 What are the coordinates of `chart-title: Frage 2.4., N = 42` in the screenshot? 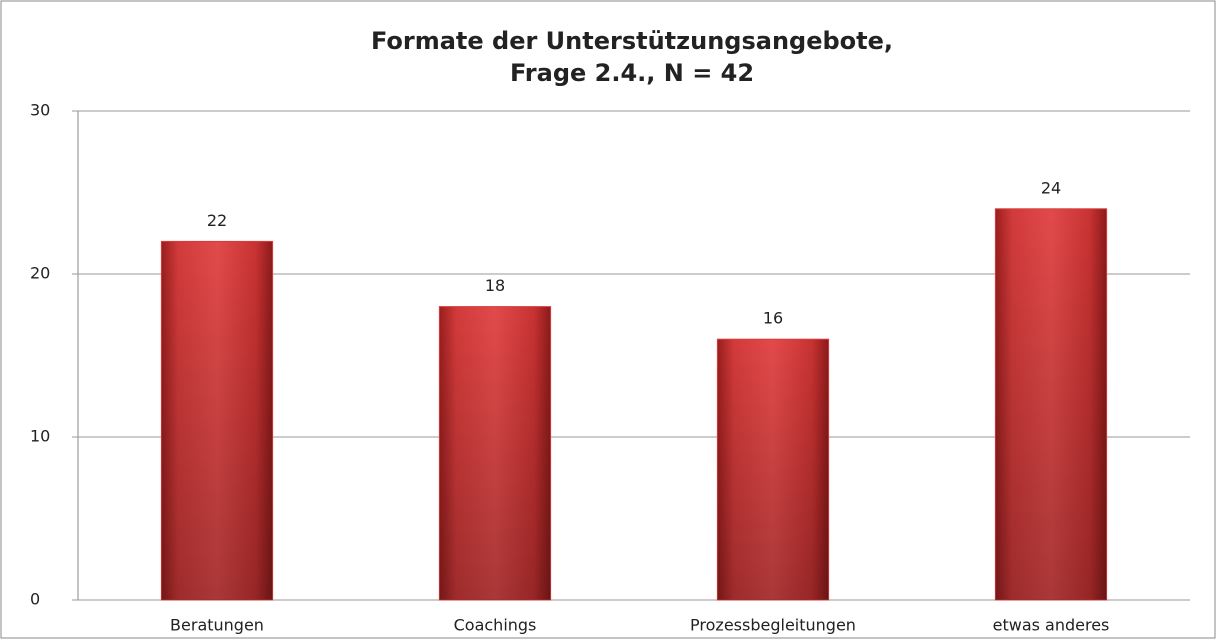 It's located at (632, 73).